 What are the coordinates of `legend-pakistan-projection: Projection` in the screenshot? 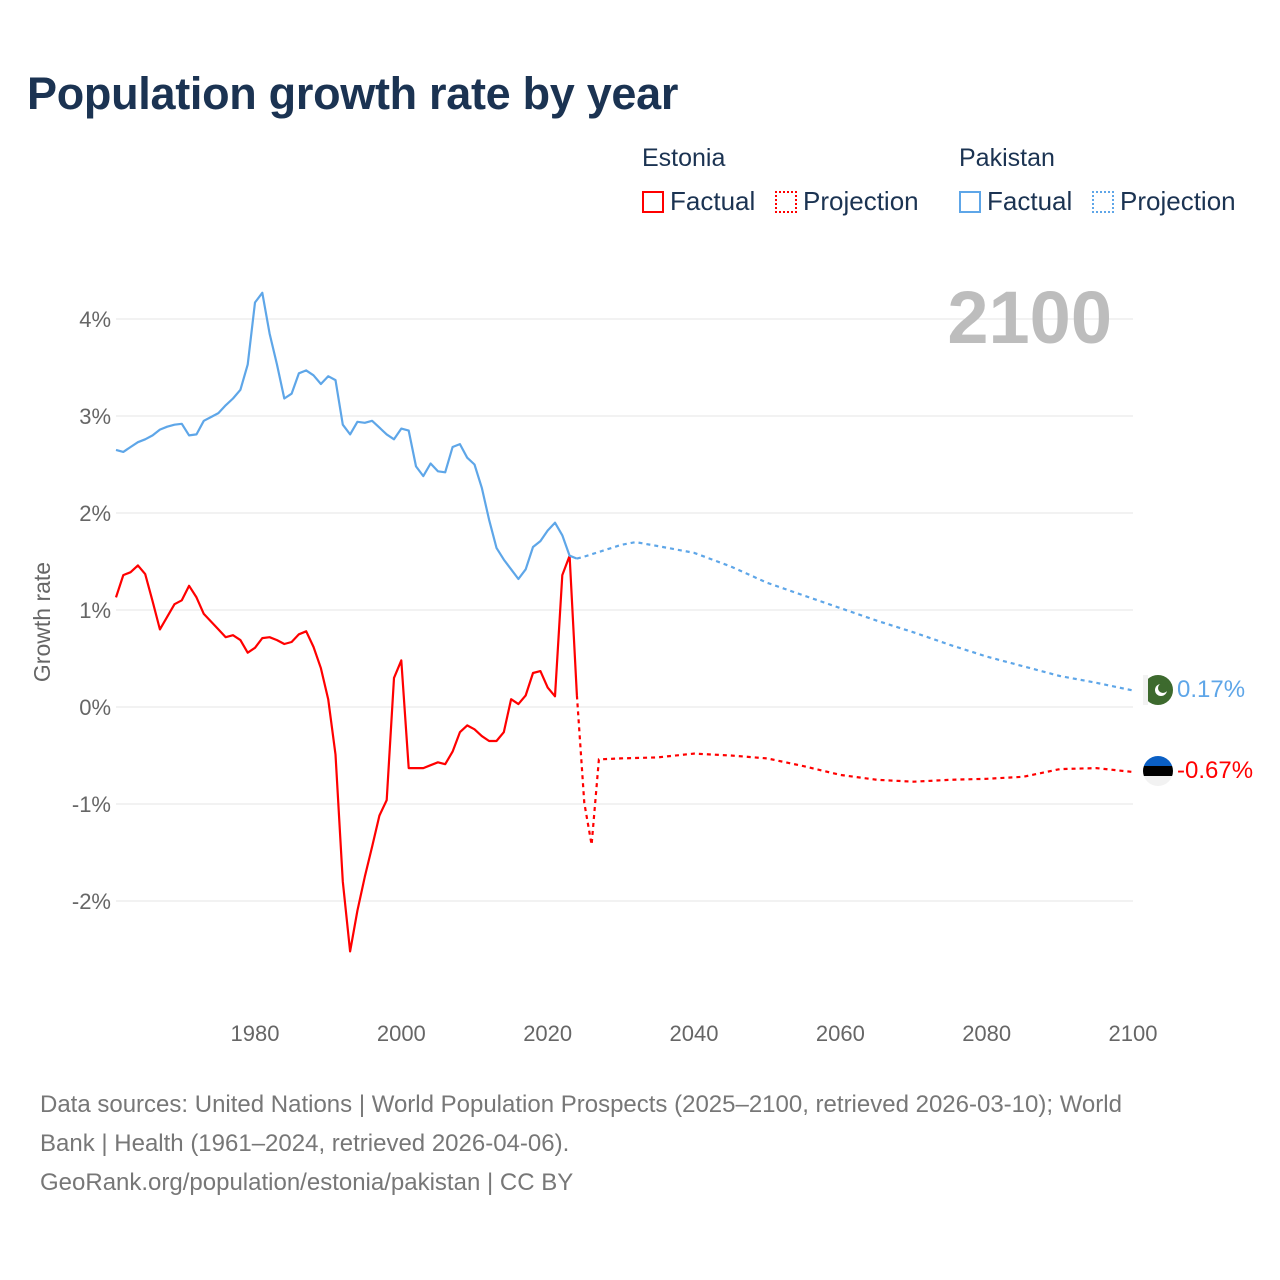 It's located at (1164, 201).